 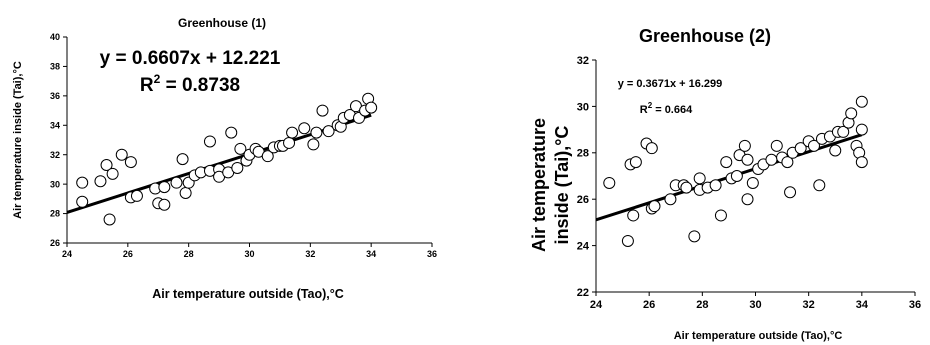 What do you see at coordinates (55, 243) in the screenshot?
I see `chart1-y-tick-label: 26` at bounding box center [55, 243].